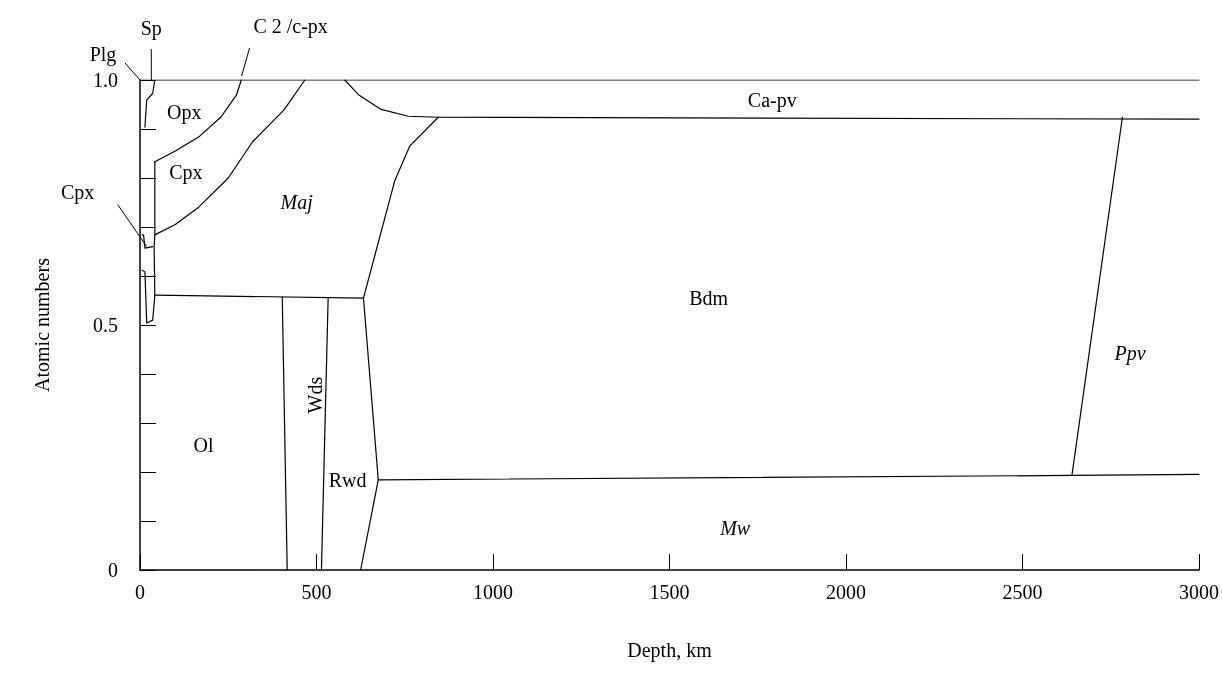 The image size is (1222, 675). What do you see at coordinates (151, 28) in the screenshot?
I see `annotation: Sp` at bounding box center [151, 28].